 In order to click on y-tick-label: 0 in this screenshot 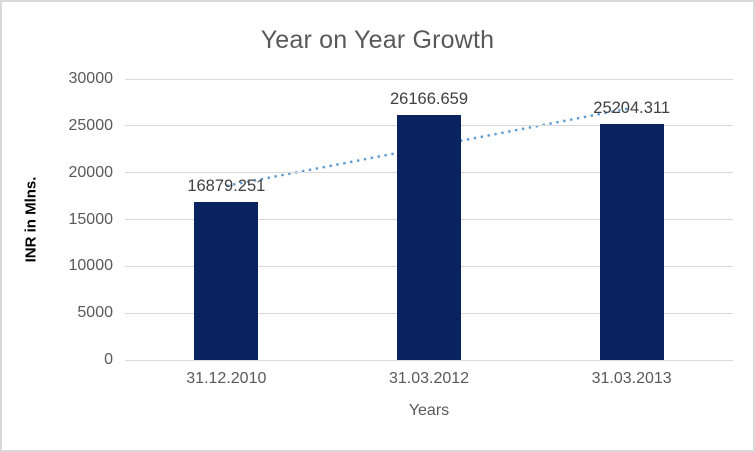, I will do `click(108, 359)`.